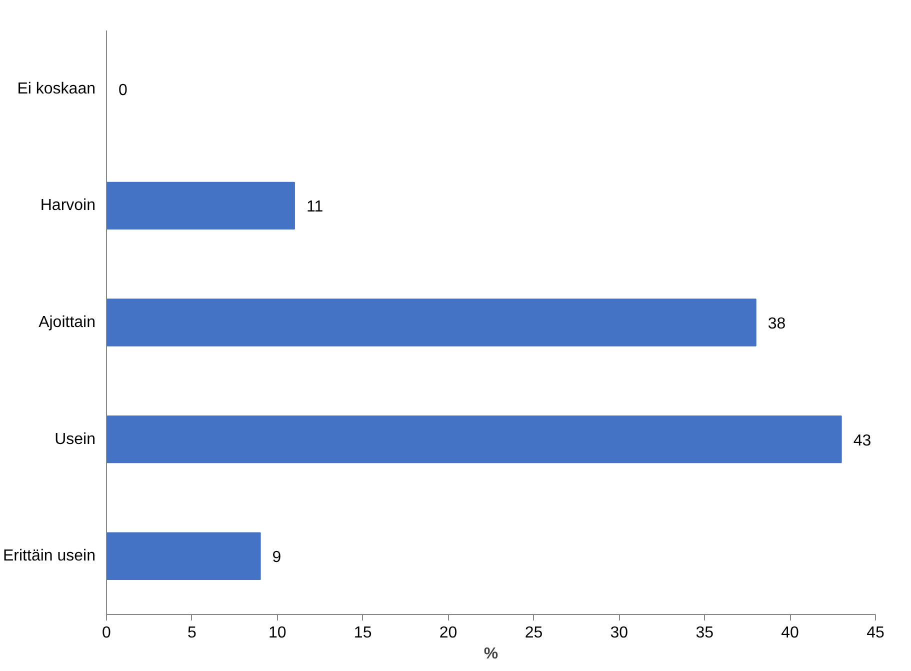  What do you see at coordinates (363, 633) in the screenshot?
I see `x-tick-label: 15` at bounding box center [363, 633].